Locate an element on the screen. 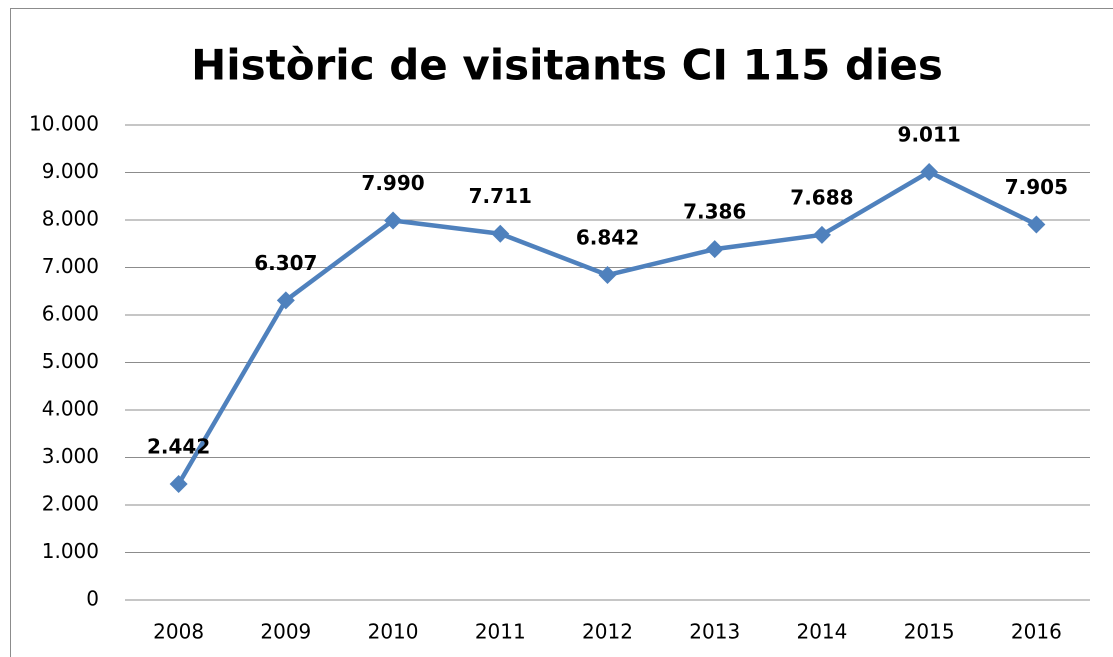 The width and height of the screenshot is (1113, 657). x-tick-label: 2013 is located at coordinates (714, 632).